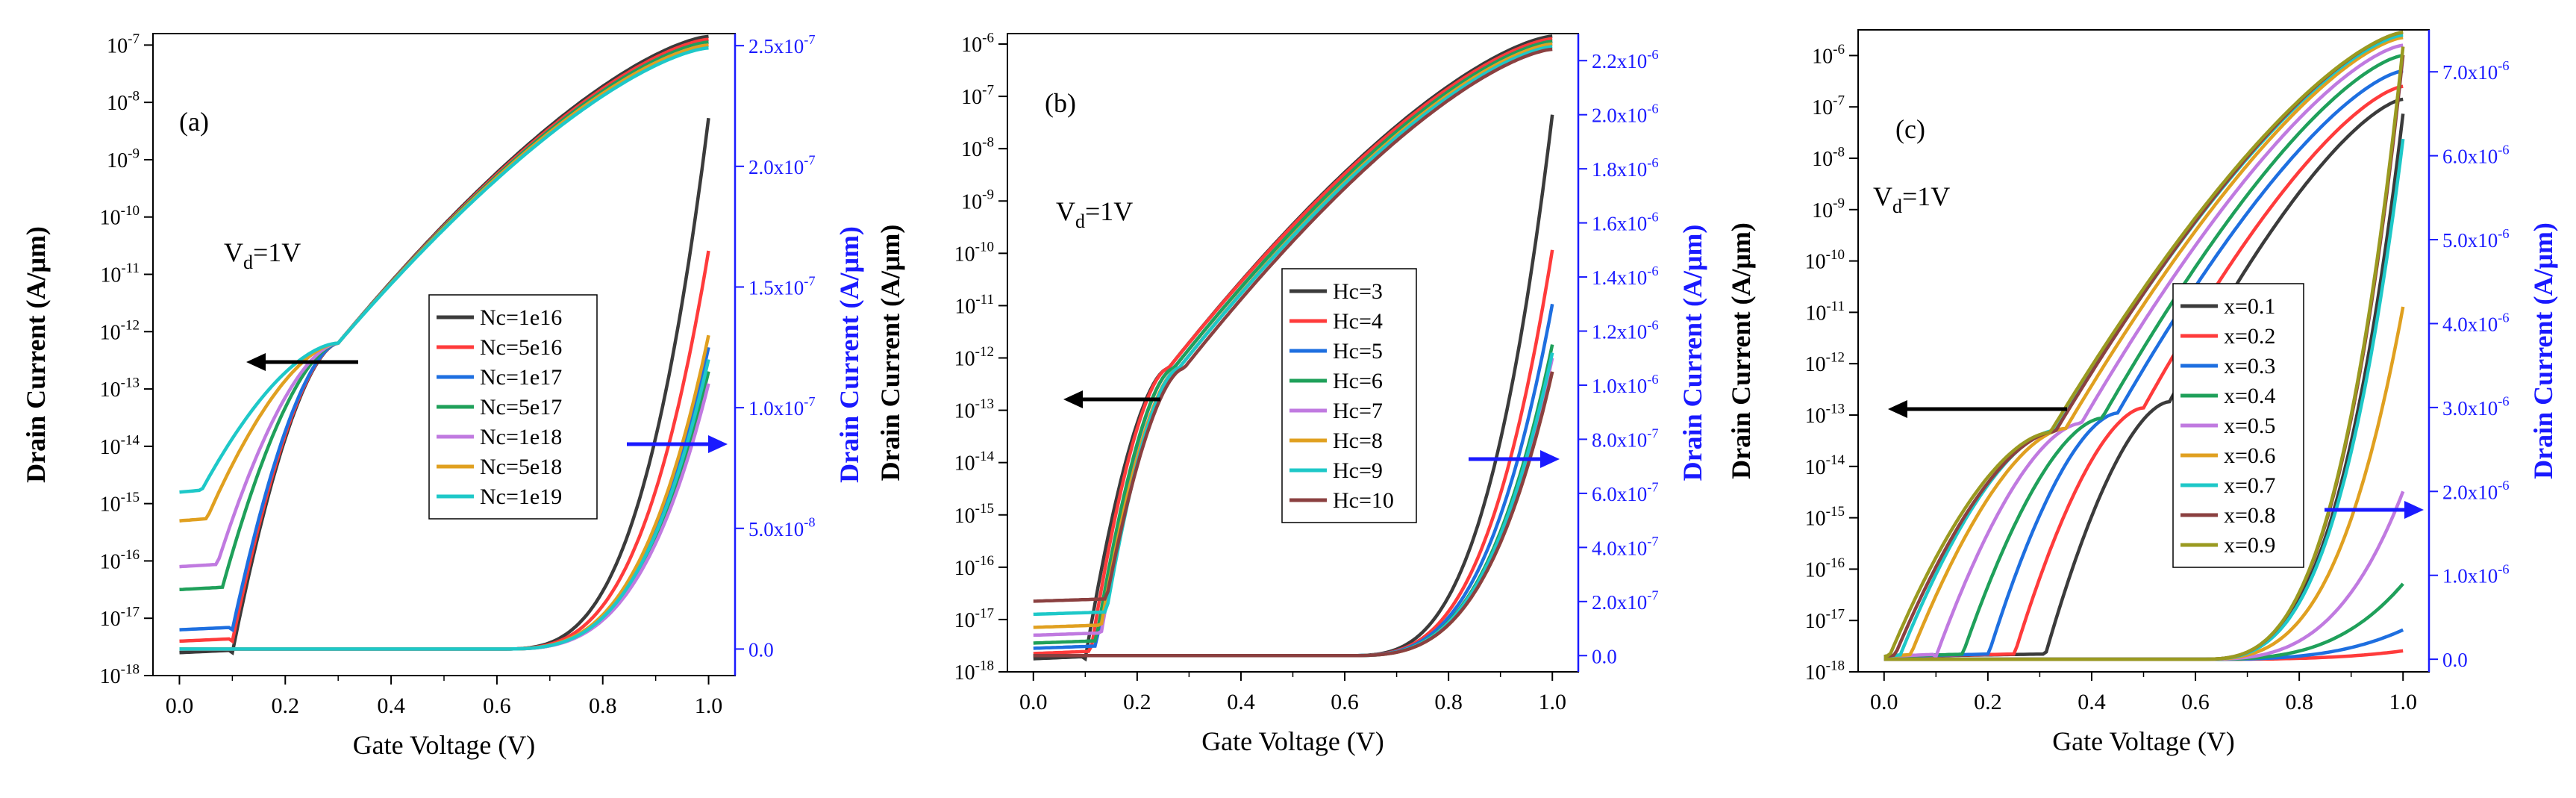 Image resolution: width=2576 pixels, height=798 pixels. I want to click on y-right-tick-label: 5.0x10⁻⁶, so click(2476, 239).